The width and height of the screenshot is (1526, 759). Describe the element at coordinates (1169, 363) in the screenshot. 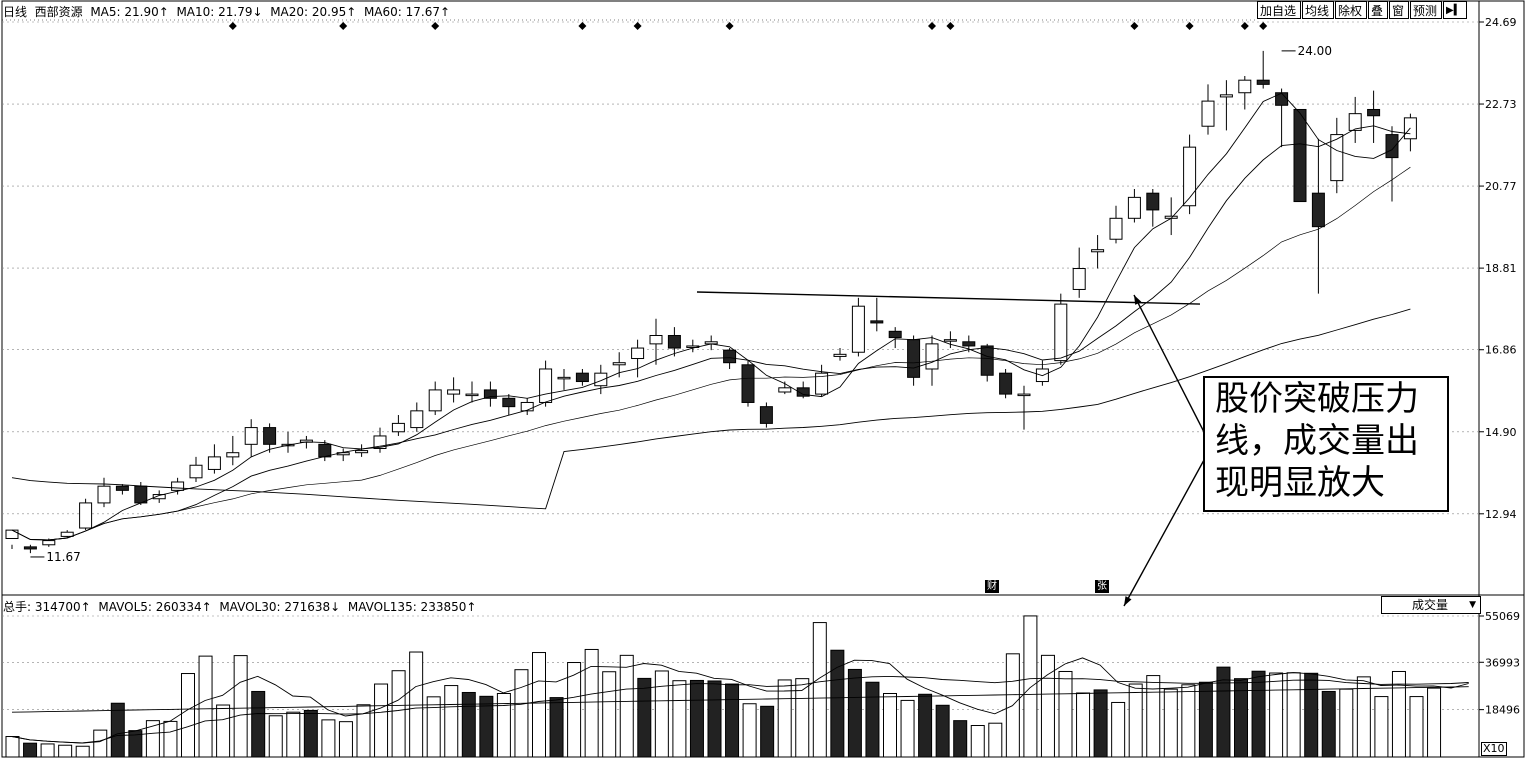

I see `annotation-arrow-price` at that location.